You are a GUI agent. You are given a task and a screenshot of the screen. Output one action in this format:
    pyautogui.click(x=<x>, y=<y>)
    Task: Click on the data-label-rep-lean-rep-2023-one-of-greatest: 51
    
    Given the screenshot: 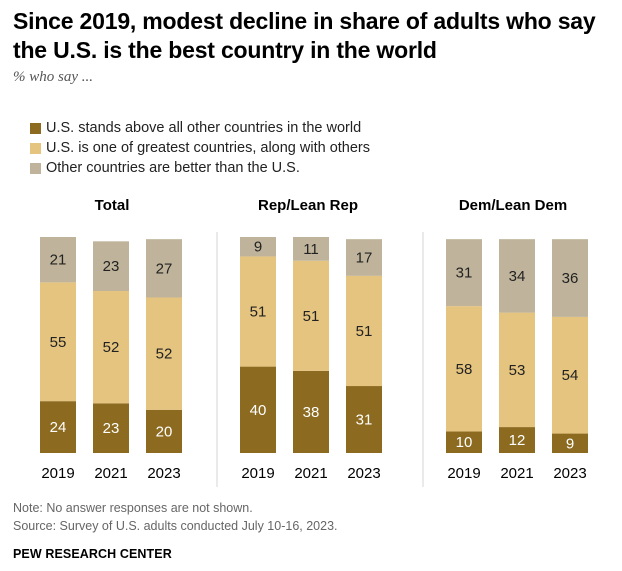 What is the action you would take?
    pyautogui.click(x=364, y=331)
    